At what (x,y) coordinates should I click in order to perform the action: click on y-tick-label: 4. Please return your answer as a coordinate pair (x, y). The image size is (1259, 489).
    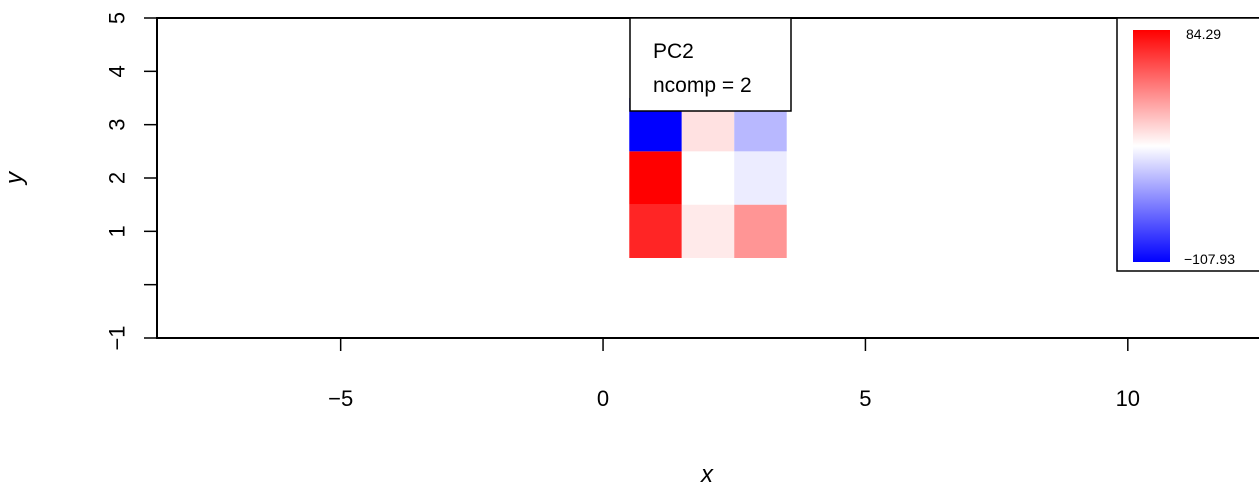
    Looking at the image, I should click on (117, 71).